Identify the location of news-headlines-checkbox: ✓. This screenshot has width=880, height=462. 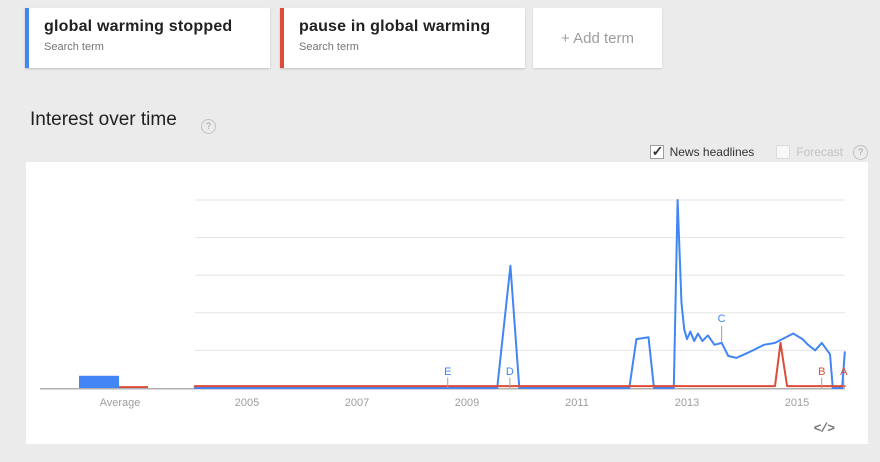
(656, 151).